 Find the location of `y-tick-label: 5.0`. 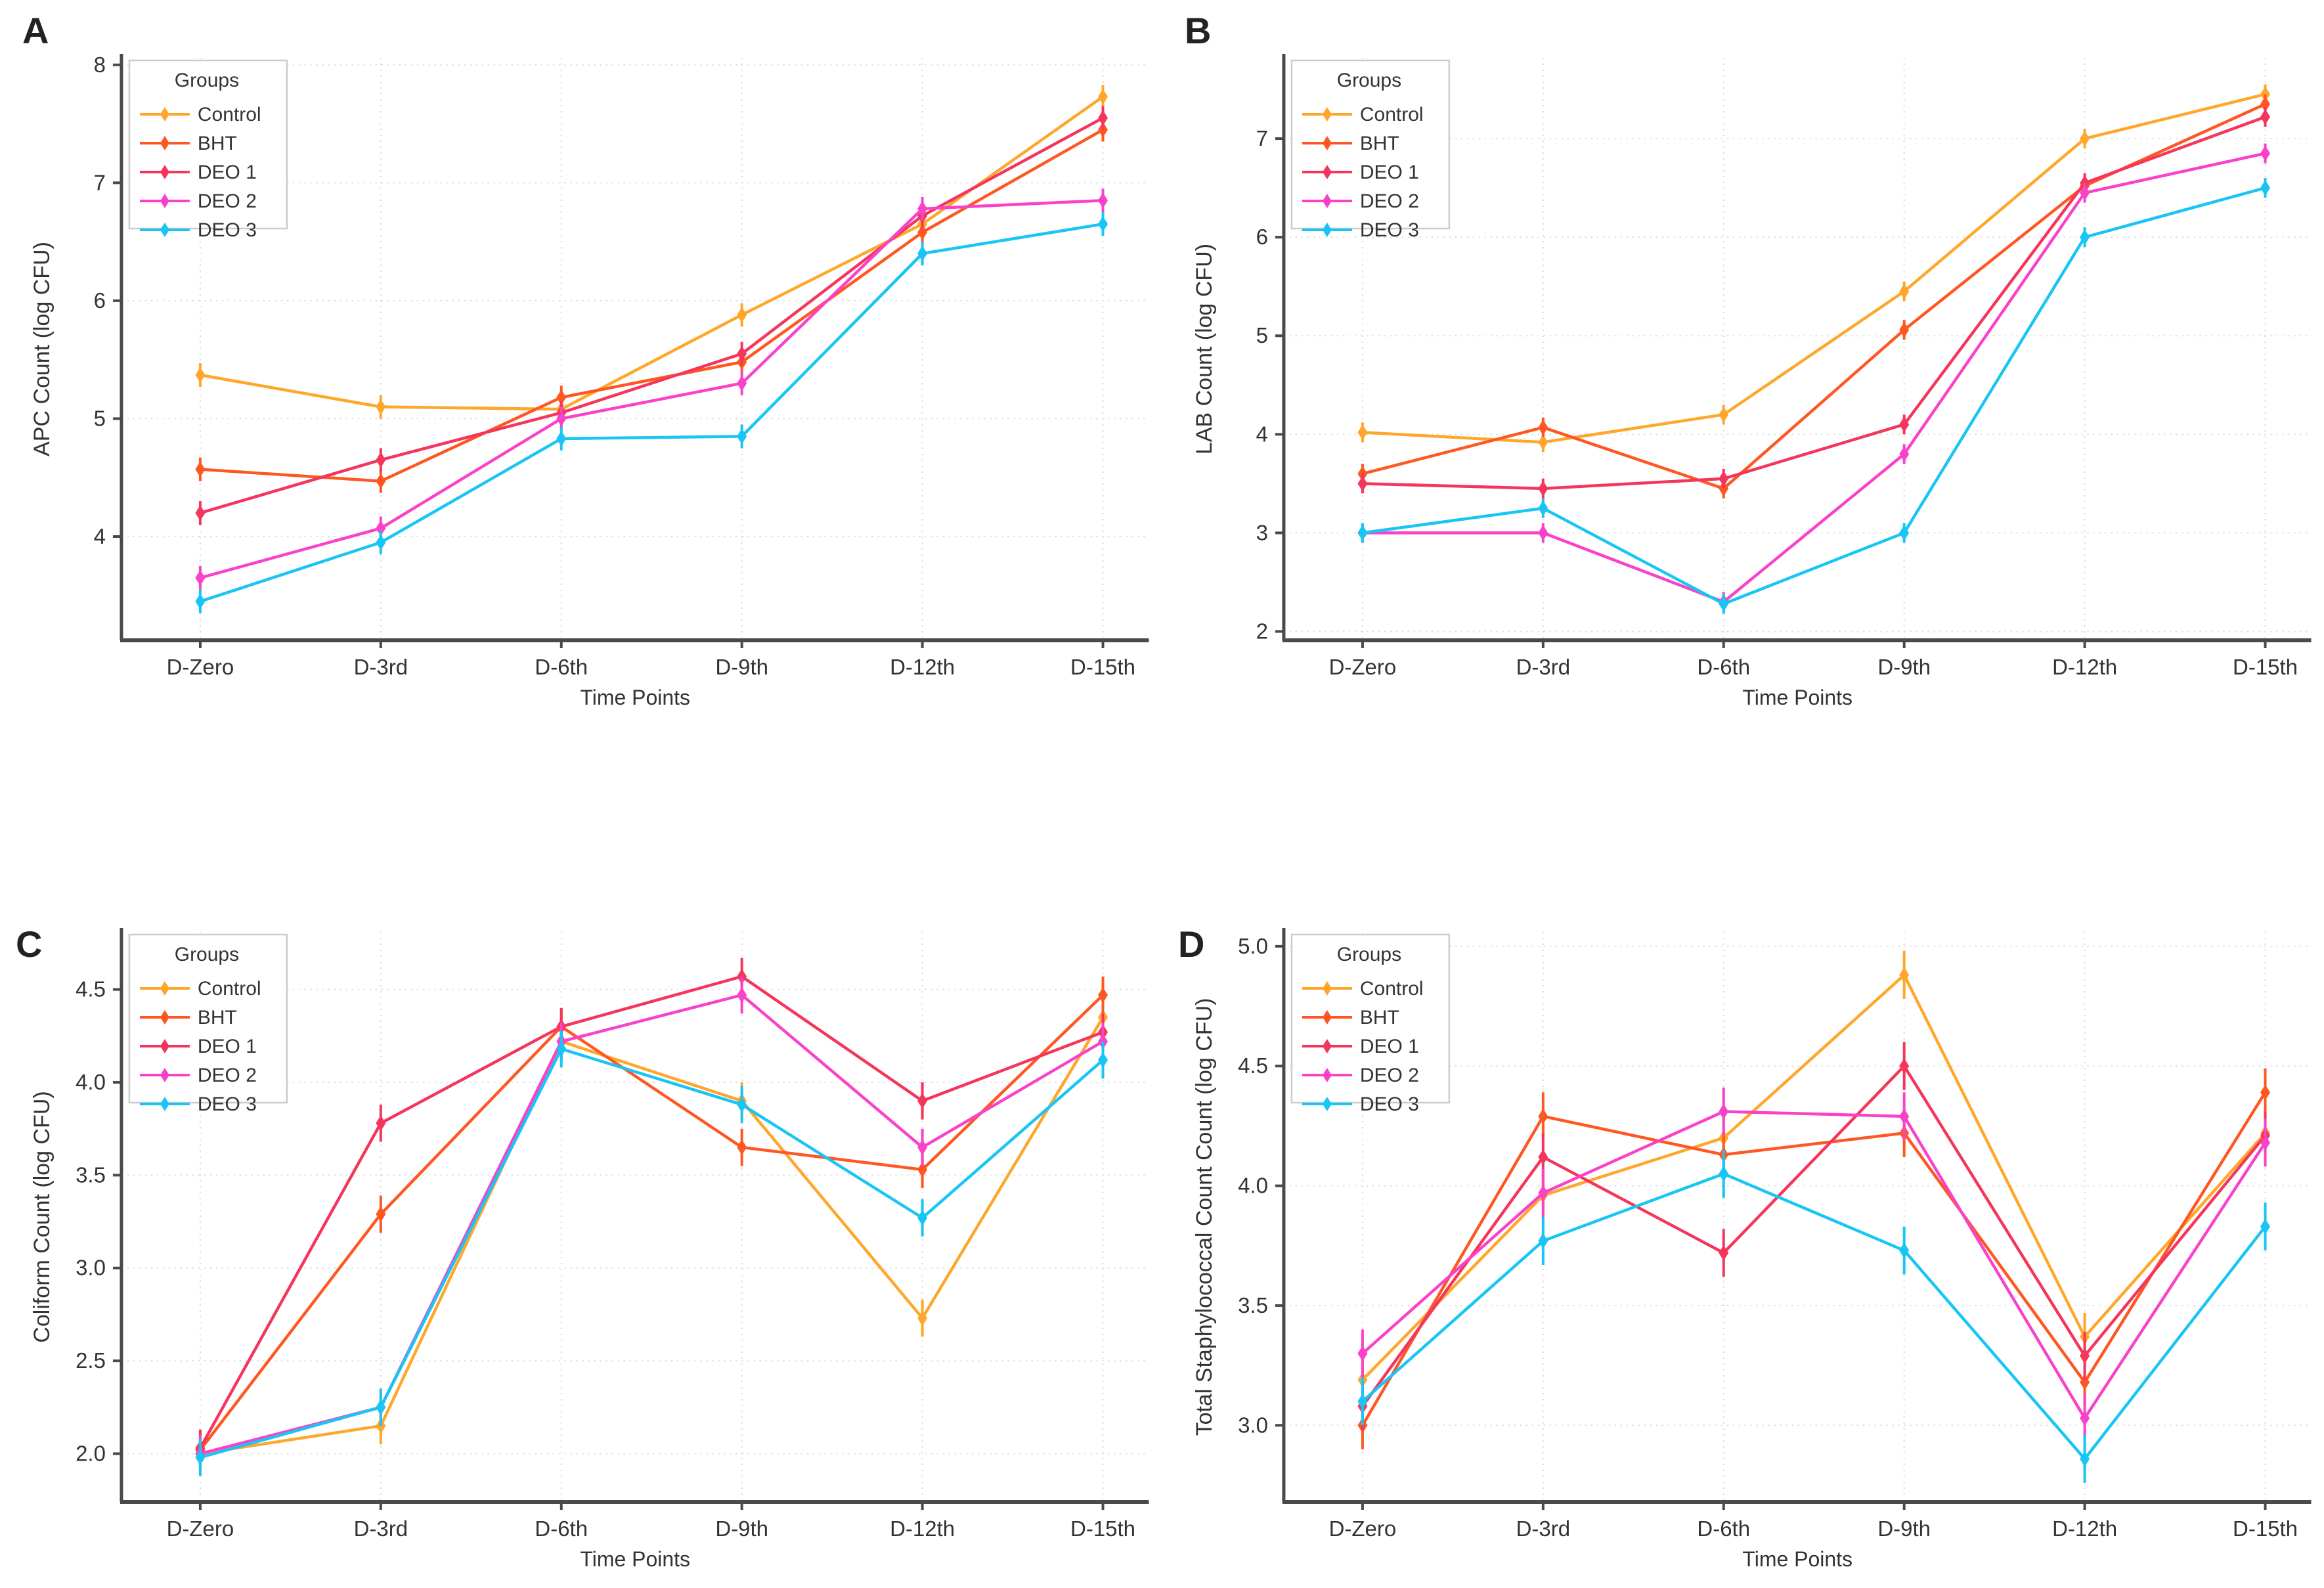

y-tick-label: 5.0 is located at coordinates (1253, 946).